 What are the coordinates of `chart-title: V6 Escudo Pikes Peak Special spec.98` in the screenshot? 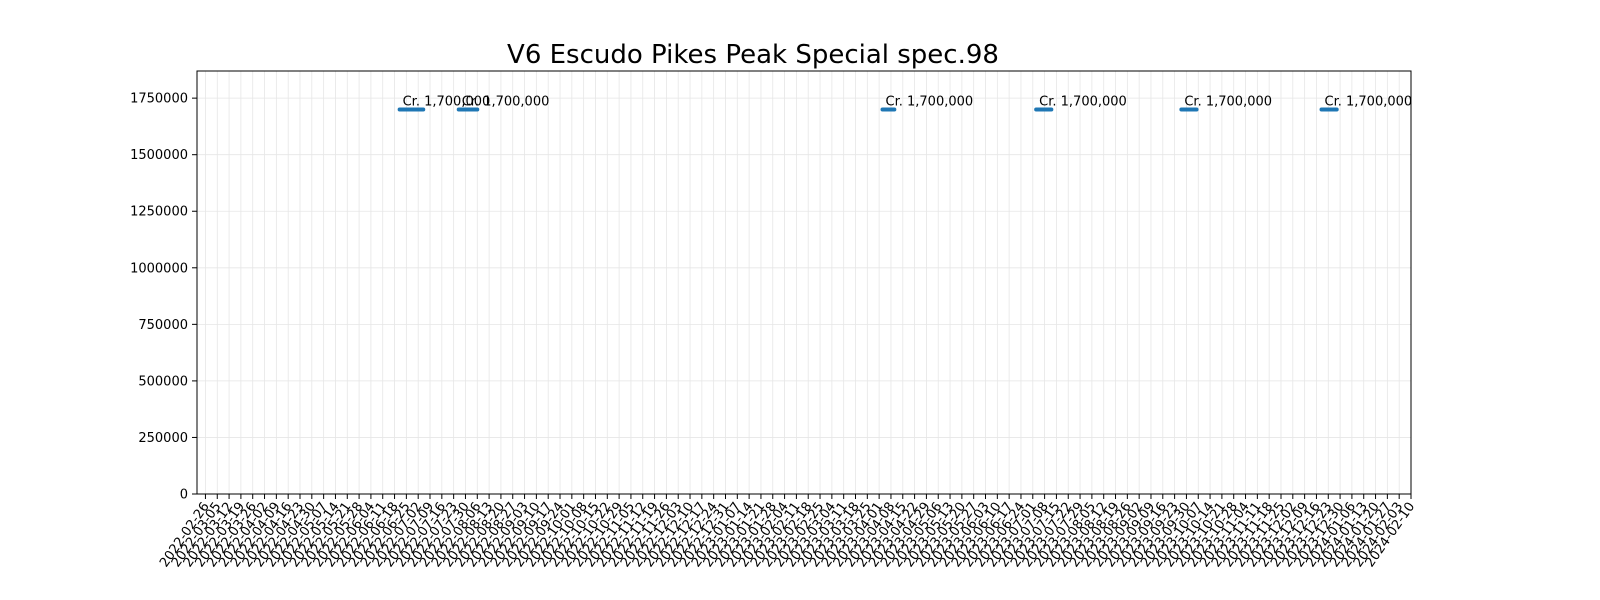 It's located at (753, 55).